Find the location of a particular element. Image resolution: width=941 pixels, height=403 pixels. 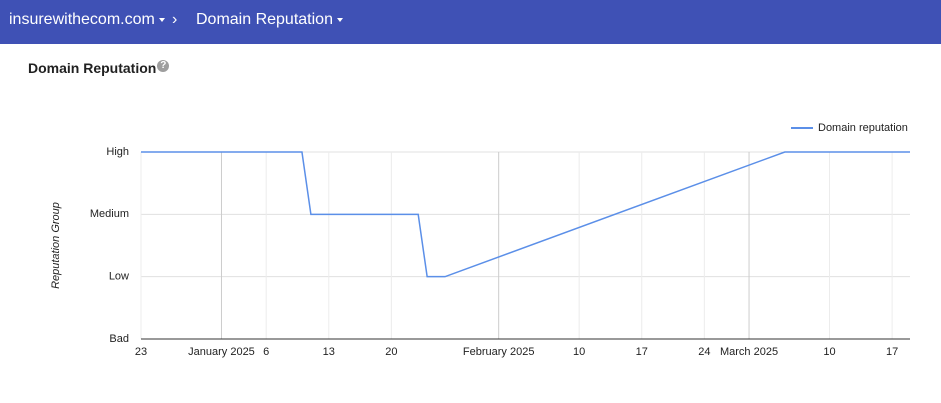

y-tick-label: Medium is located at coordinates (109, 214).